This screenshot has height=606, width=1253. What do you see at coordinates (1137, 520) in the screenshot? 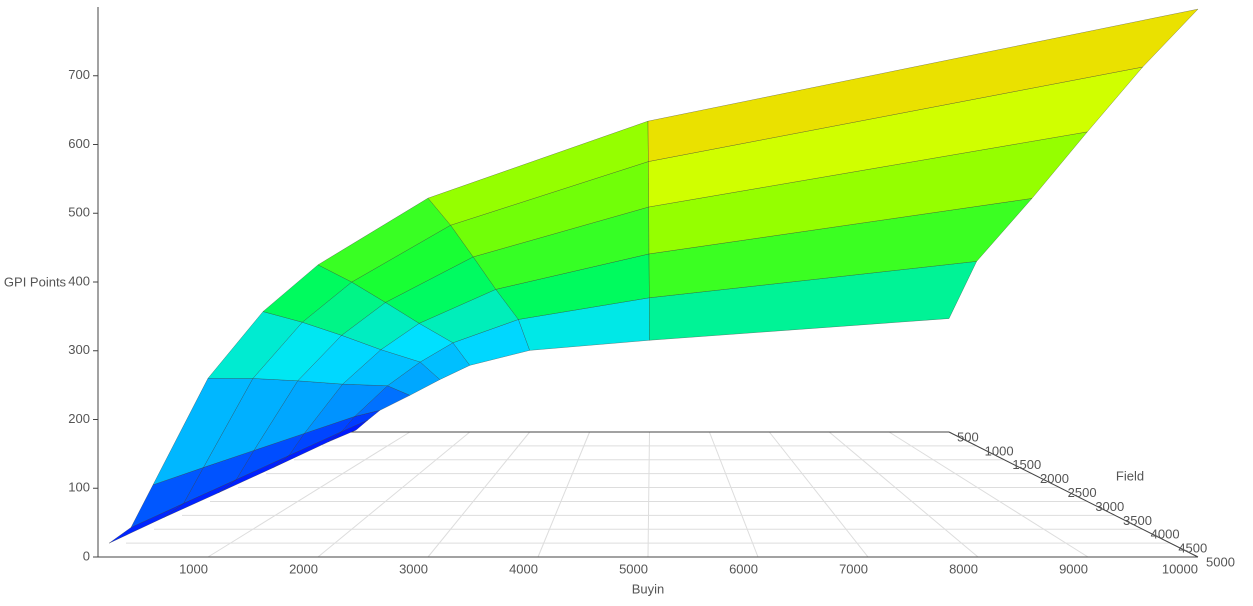
I see `y-tick-label: 3500` at bounding box center [1137, 520].